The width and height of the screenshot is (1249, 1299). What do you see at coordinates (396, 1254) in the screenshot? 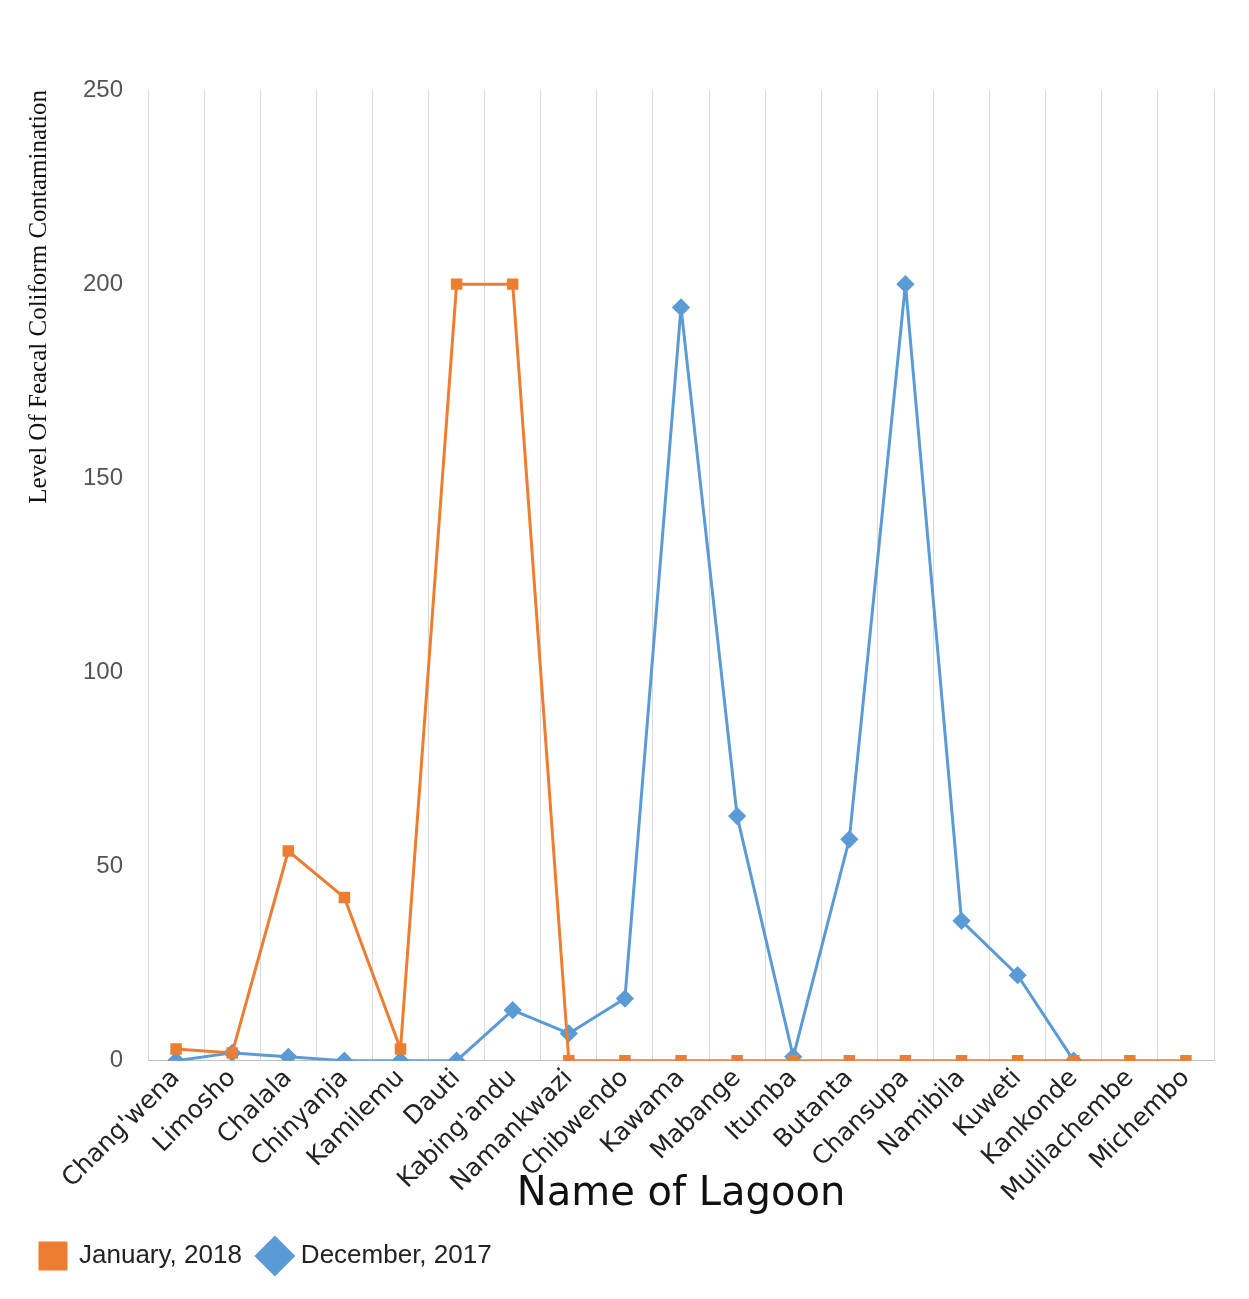
I see `legend-label: December, 2017` at bounding box center [396, 1254].